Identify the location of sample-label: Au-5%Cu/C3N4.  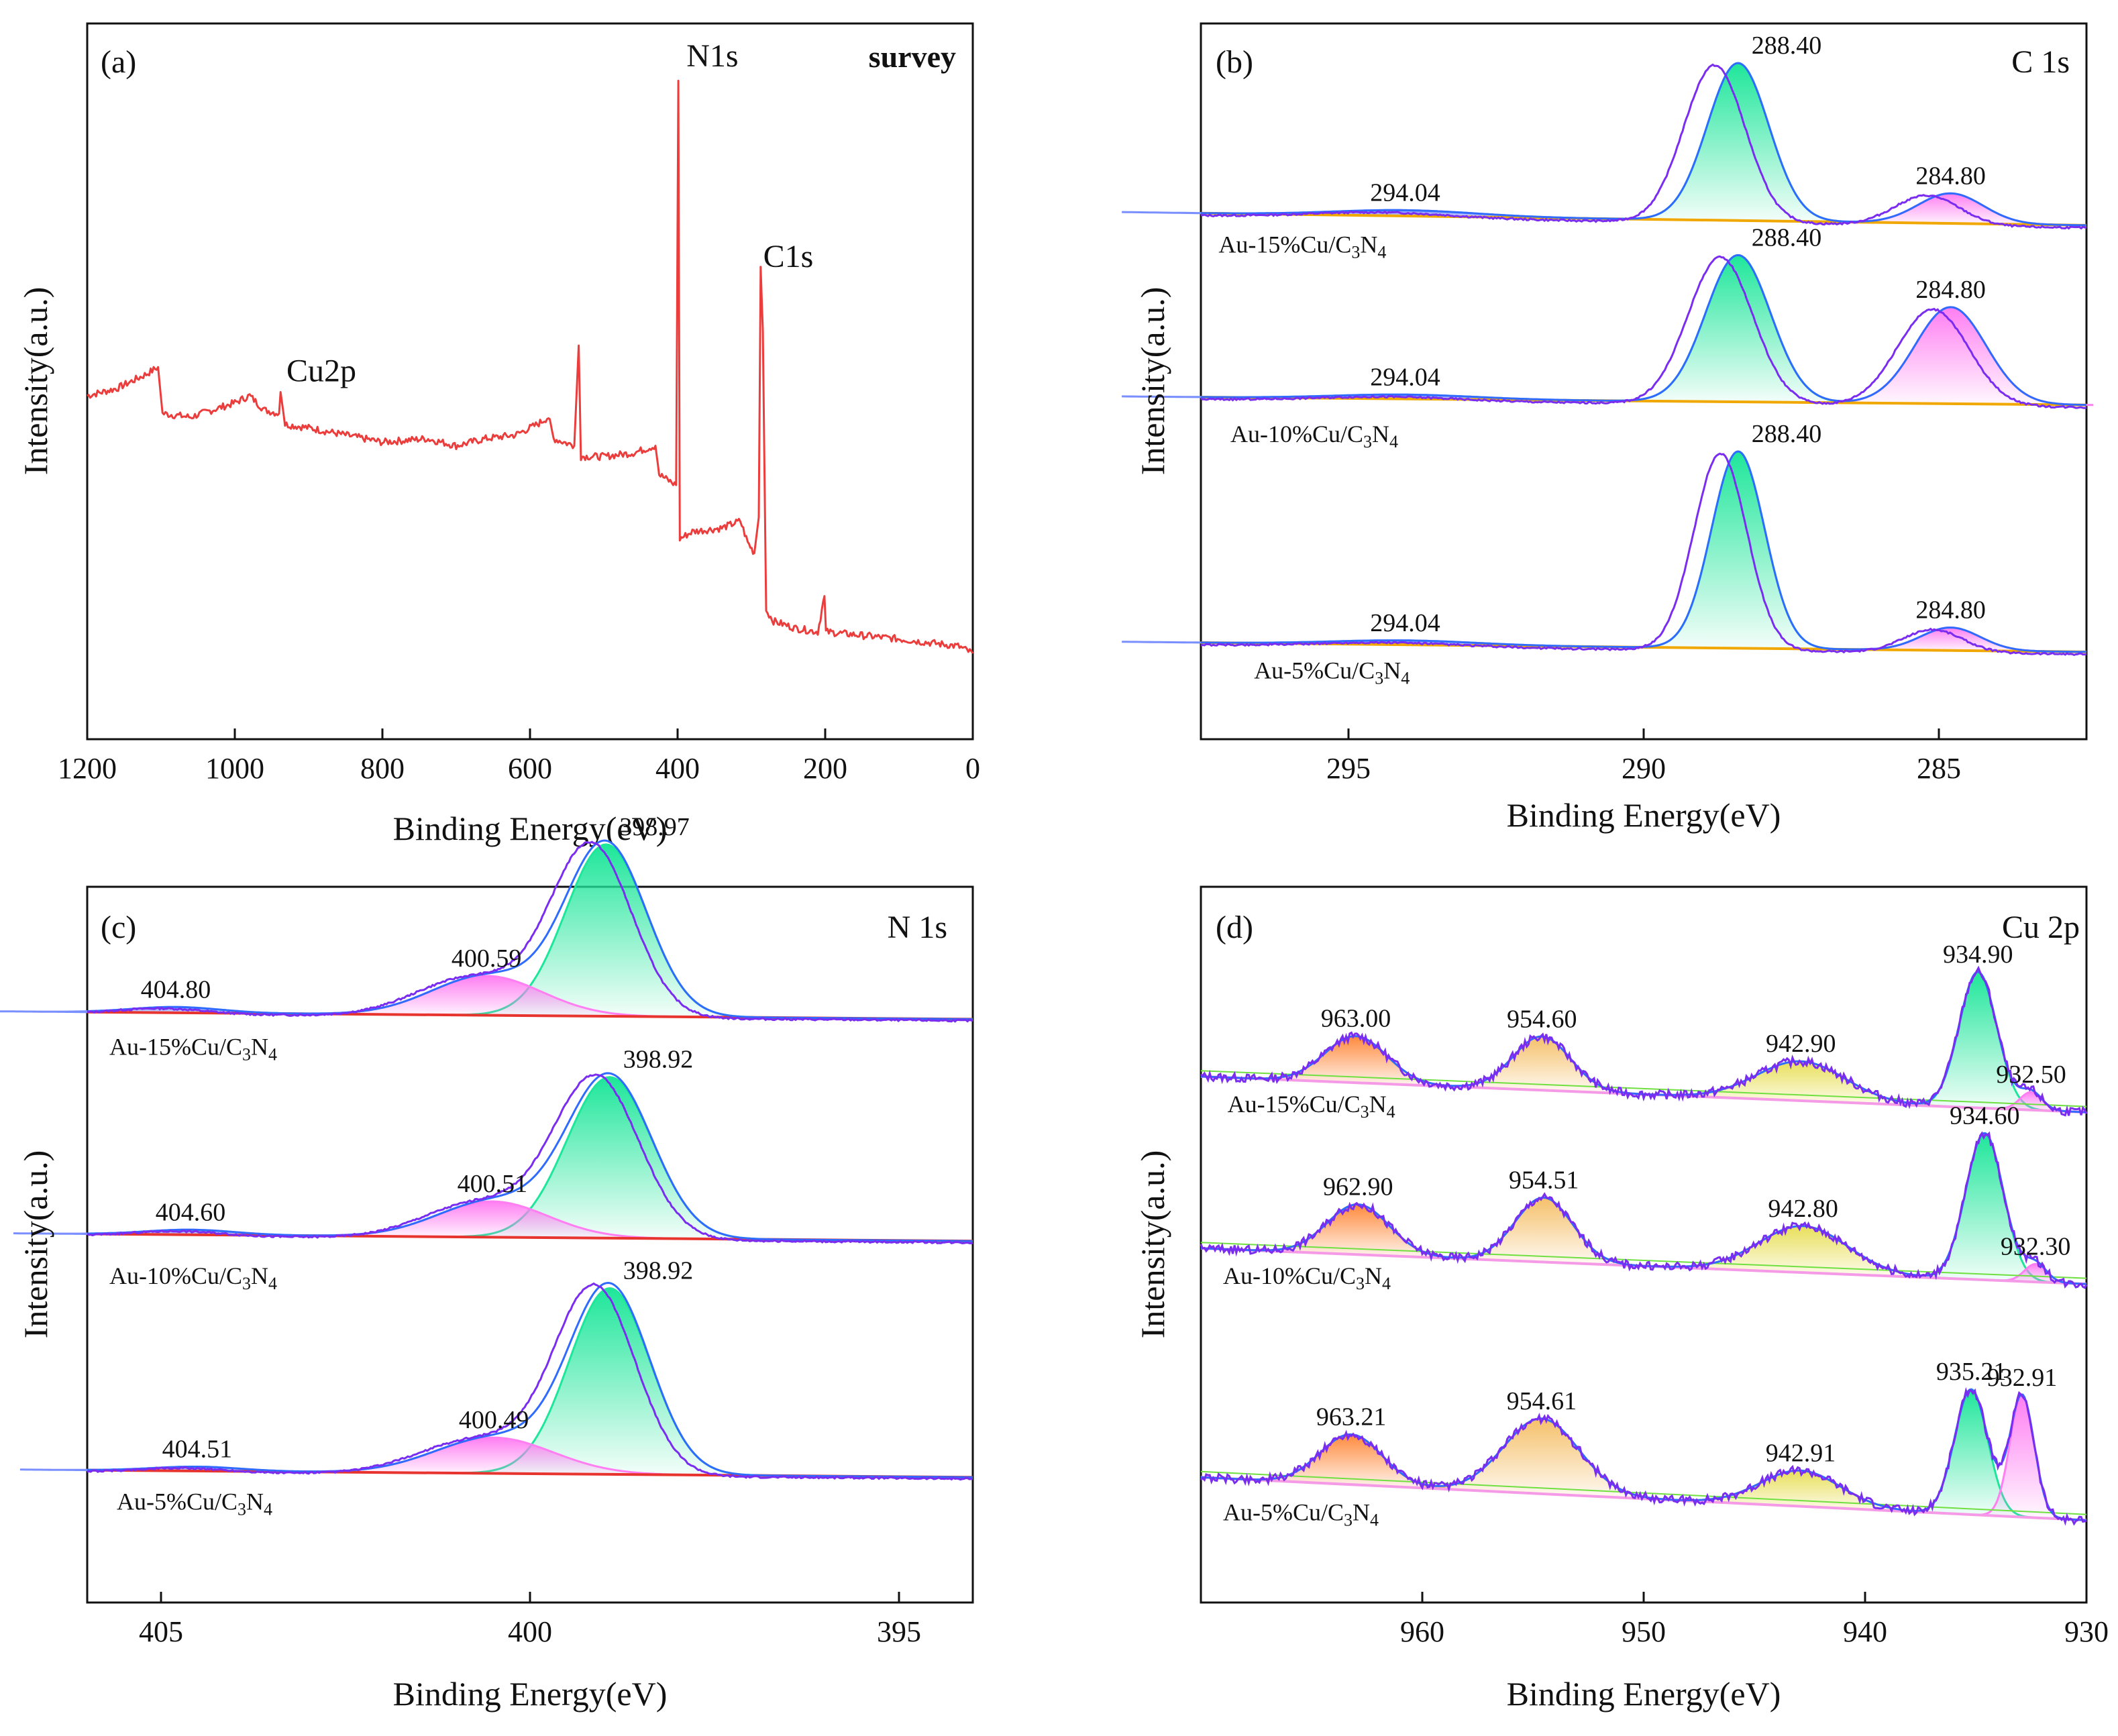
(1332, 672).